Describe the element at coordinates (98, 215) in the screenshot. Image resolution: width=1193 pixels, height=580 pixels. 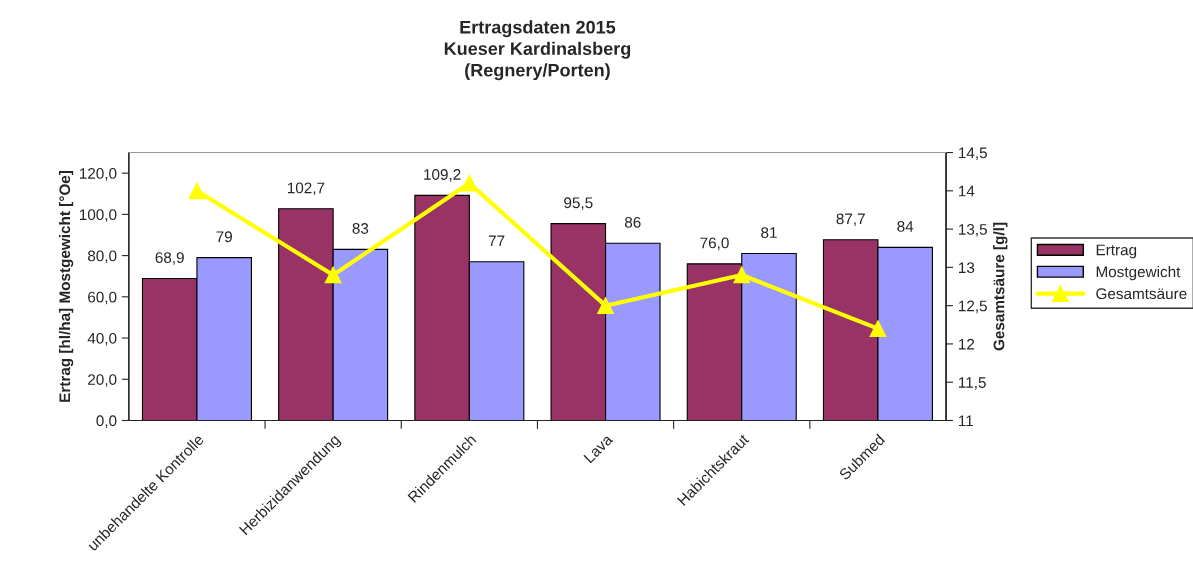
I see `y-tick-label: 100,0` at that location.